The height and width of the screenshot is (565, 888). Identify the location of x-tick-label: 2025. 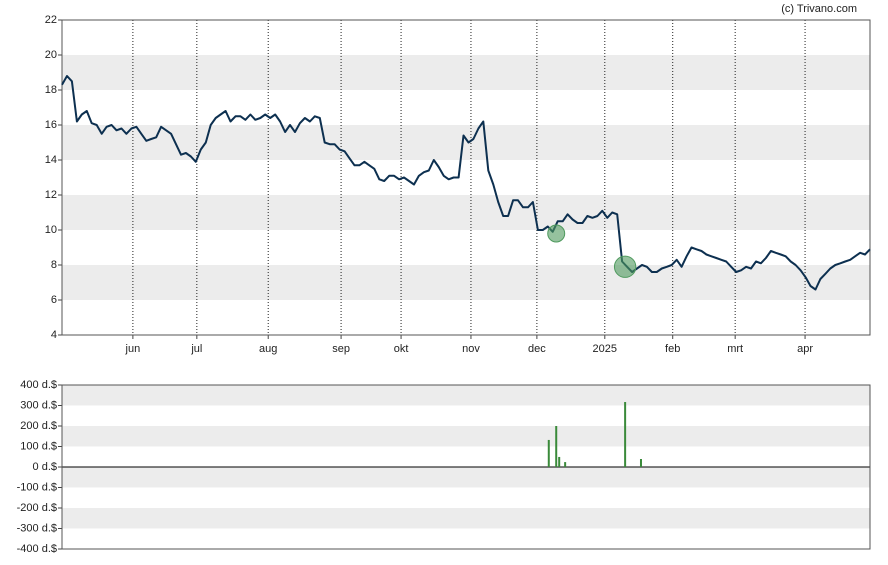
(605, 349).